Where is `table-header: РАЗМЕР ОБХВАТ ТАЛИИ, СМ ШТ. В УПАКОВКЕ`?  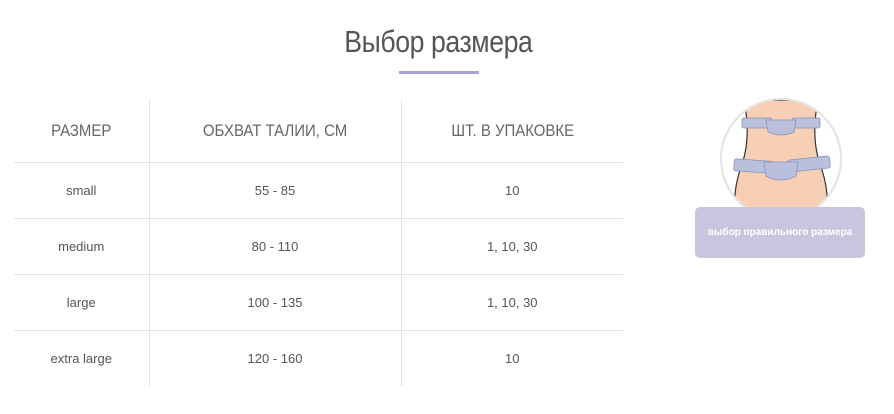
table-header: РАЗМЕР ОБХВАТ ТАЛИИ, СМ ШТ. В УПАКОВКЕ is located at coordinates (318, 131).